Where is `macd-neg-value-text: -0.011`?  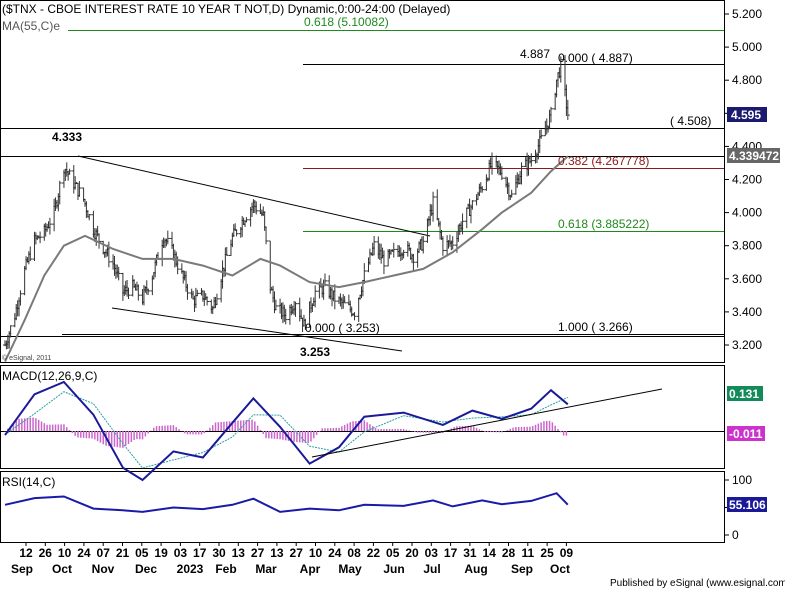
macd-neg-value-text: -0.011 is located at coordinates (746, 434).